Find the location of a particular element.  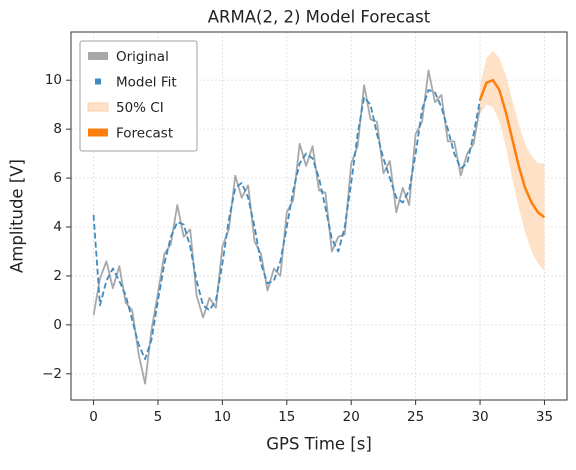

data-line is located at coordinates (512, 148).